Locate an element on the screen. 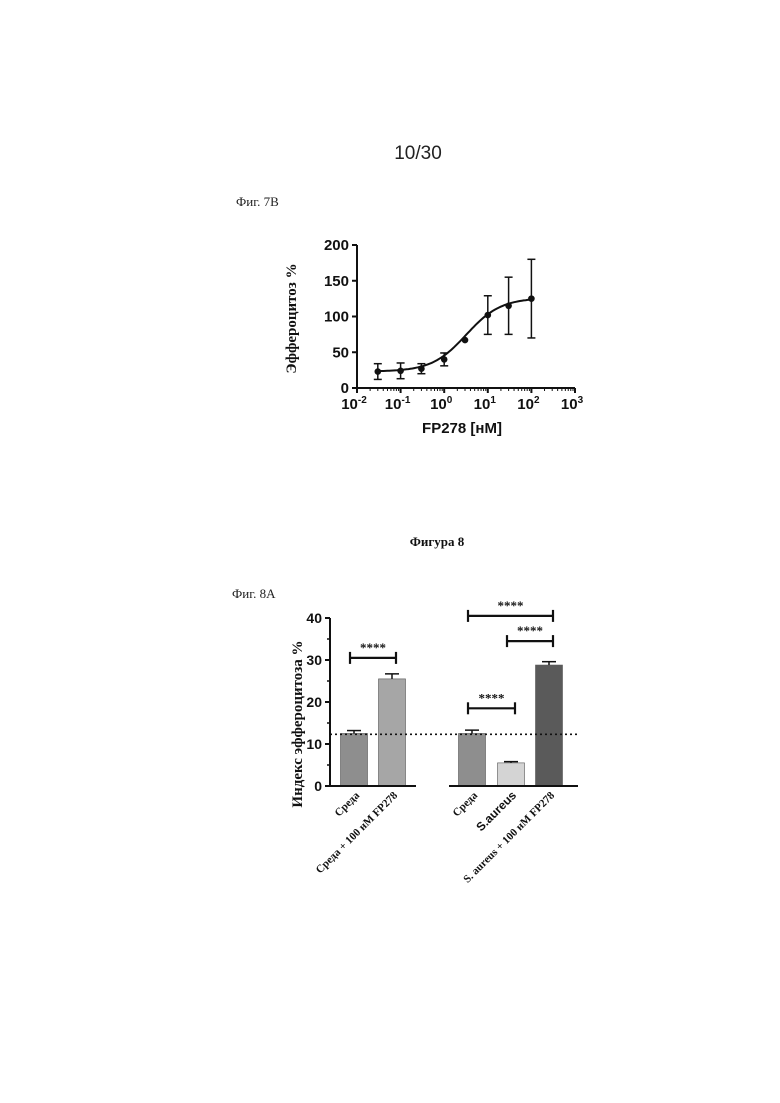  y-tick-label: 200 is located at coordinates (336, 245).